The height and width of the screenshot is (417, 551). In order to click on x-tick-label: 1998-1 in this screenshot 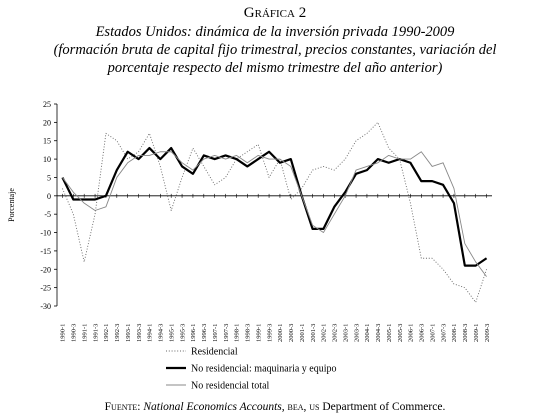, I will do `click(237, 333)`.